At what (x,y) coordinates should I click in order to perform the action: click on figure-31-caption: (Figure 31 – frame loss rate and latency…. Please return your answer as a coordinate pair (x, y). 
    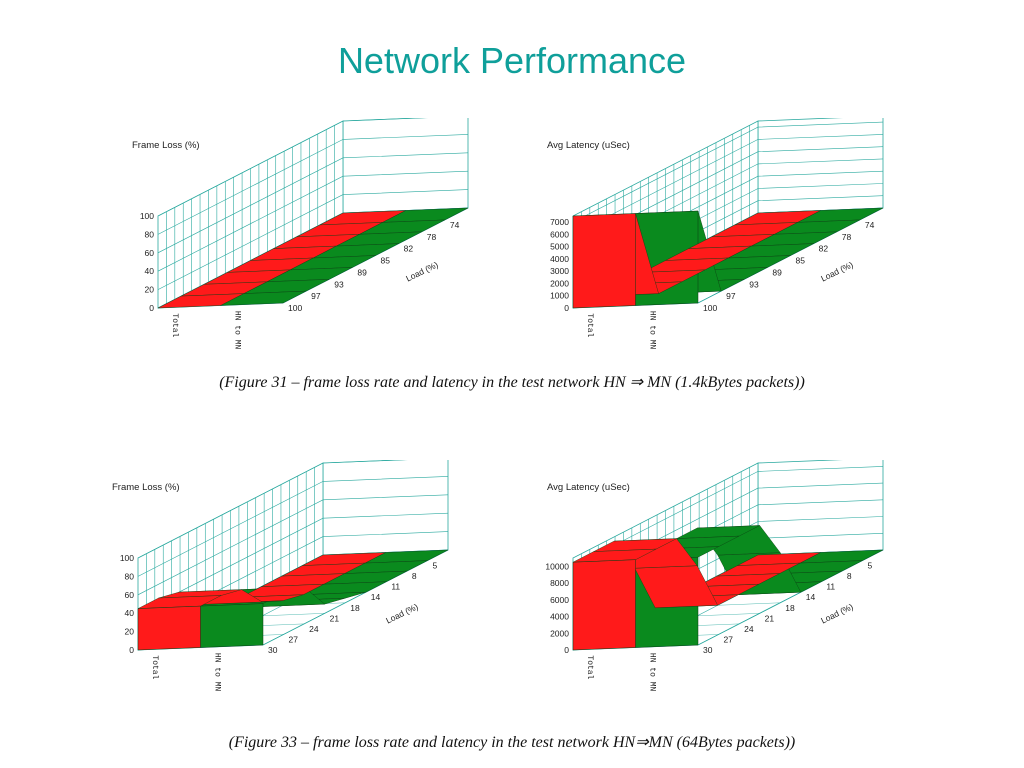
    Looking at the image, I should click on (512, 382).